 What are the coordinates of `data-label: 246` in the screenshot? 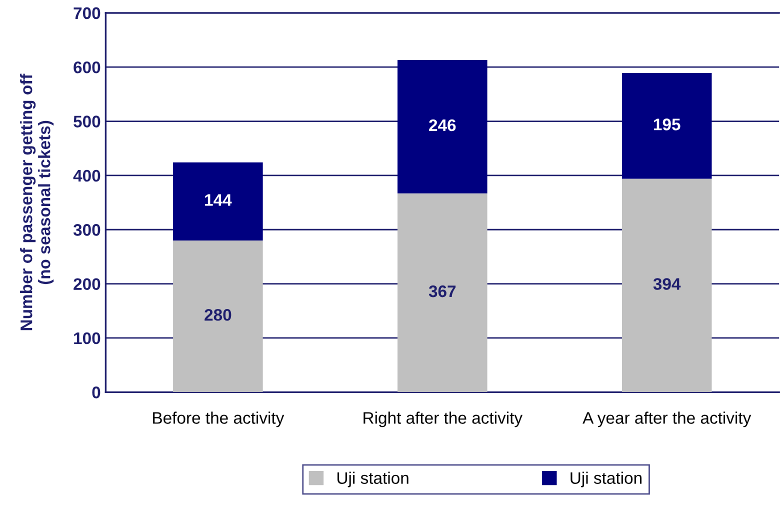 It's located at (442, 125).